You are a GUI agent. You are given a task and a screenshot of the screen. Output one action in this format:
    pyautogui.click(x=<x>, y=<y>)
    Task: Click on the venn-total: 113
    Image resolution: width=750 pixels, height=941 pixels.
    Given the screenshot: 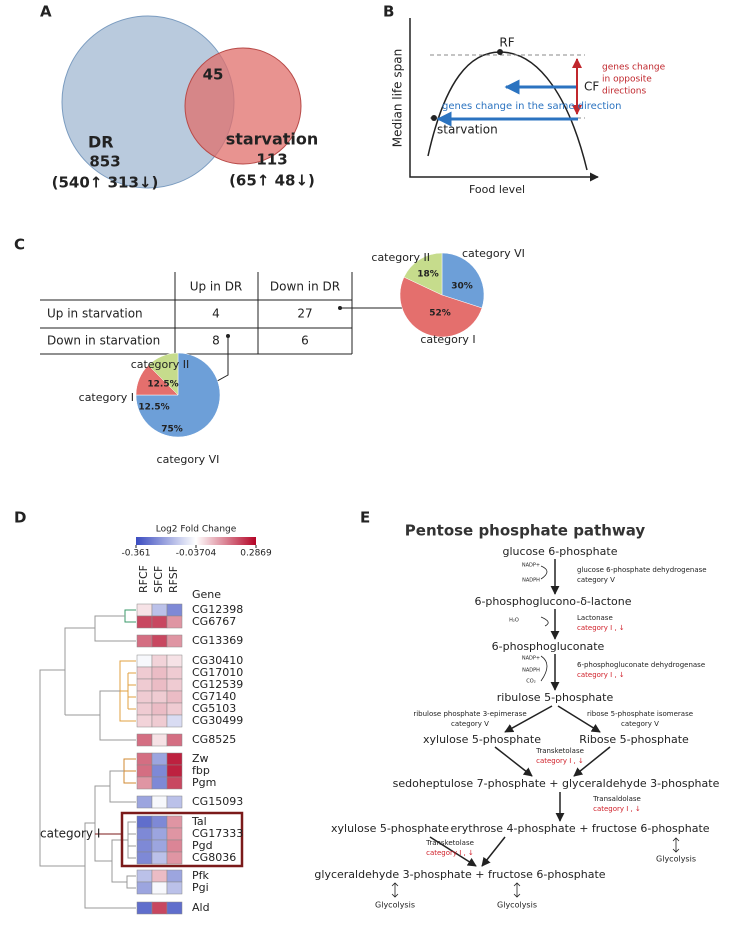 What is the action you would take?
    pyautogui.click(x=271, y=160)
    